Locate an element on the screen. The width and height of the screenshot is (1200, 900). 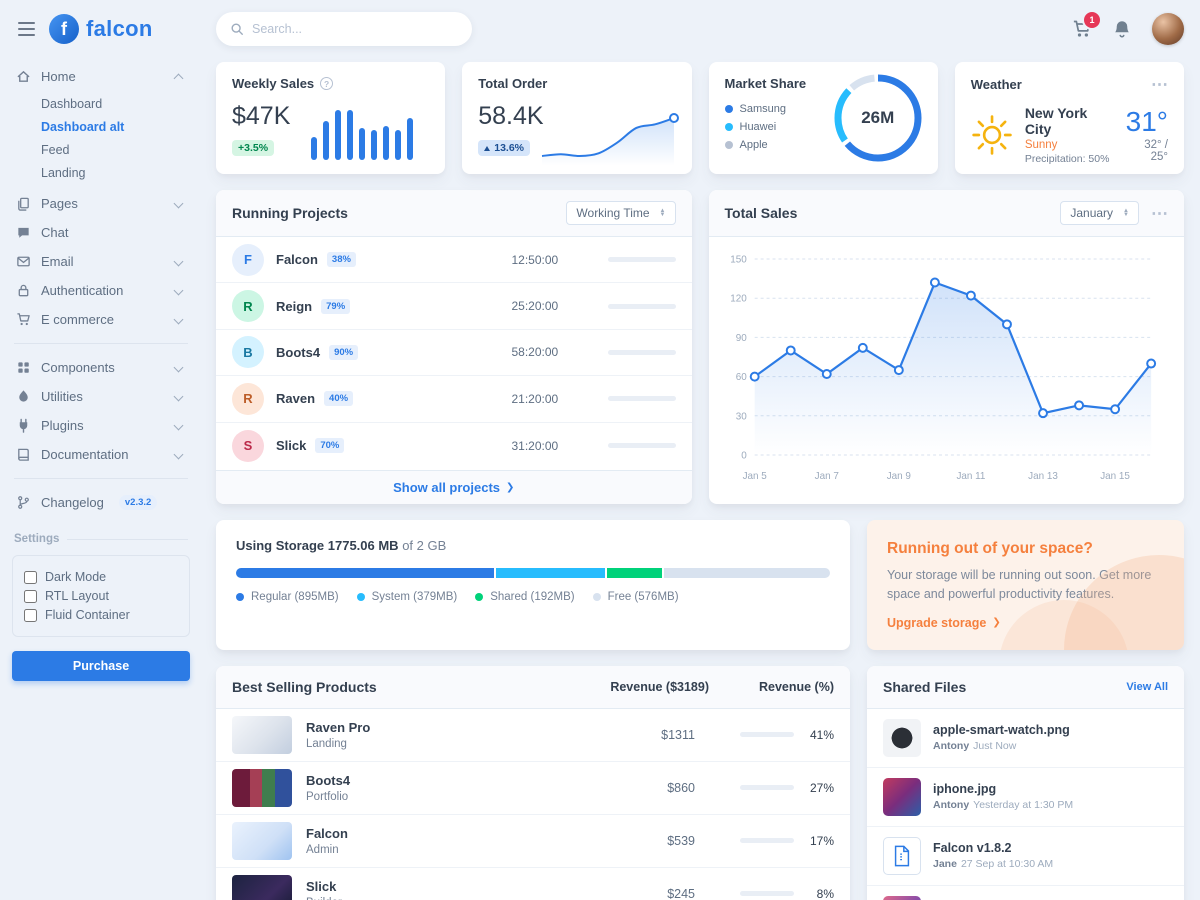
view-all-link: View All is located at coordinates (1147, 686).